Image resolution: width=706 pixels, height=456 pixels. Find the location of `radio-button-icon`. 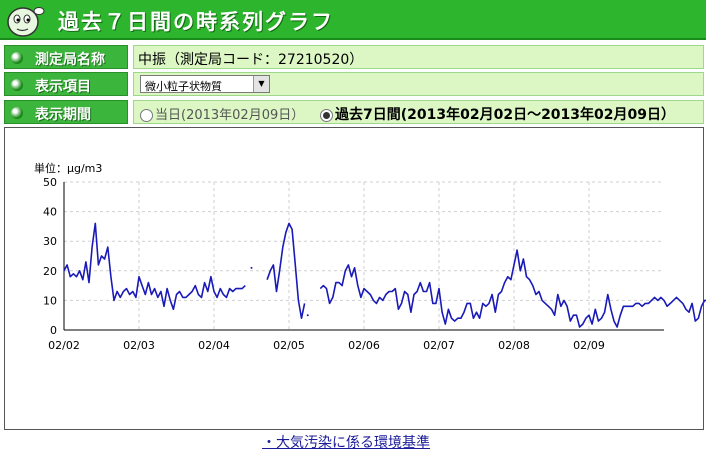

radio-button-icon is located at coordinates (146, 115).